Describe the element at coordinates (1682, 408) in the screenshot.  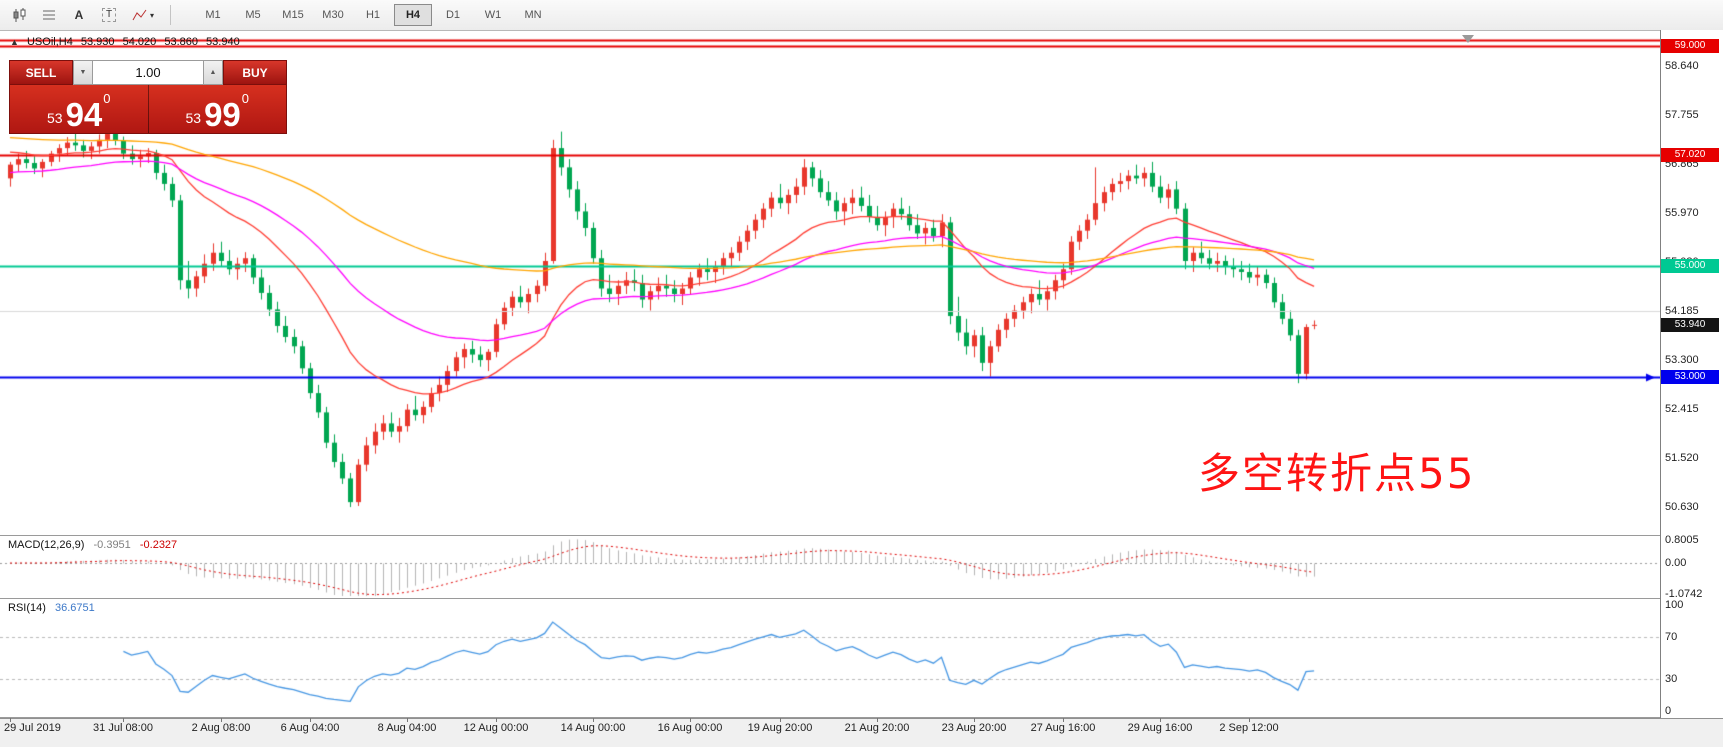
I see `price-tick-label: 52.415` at that location.